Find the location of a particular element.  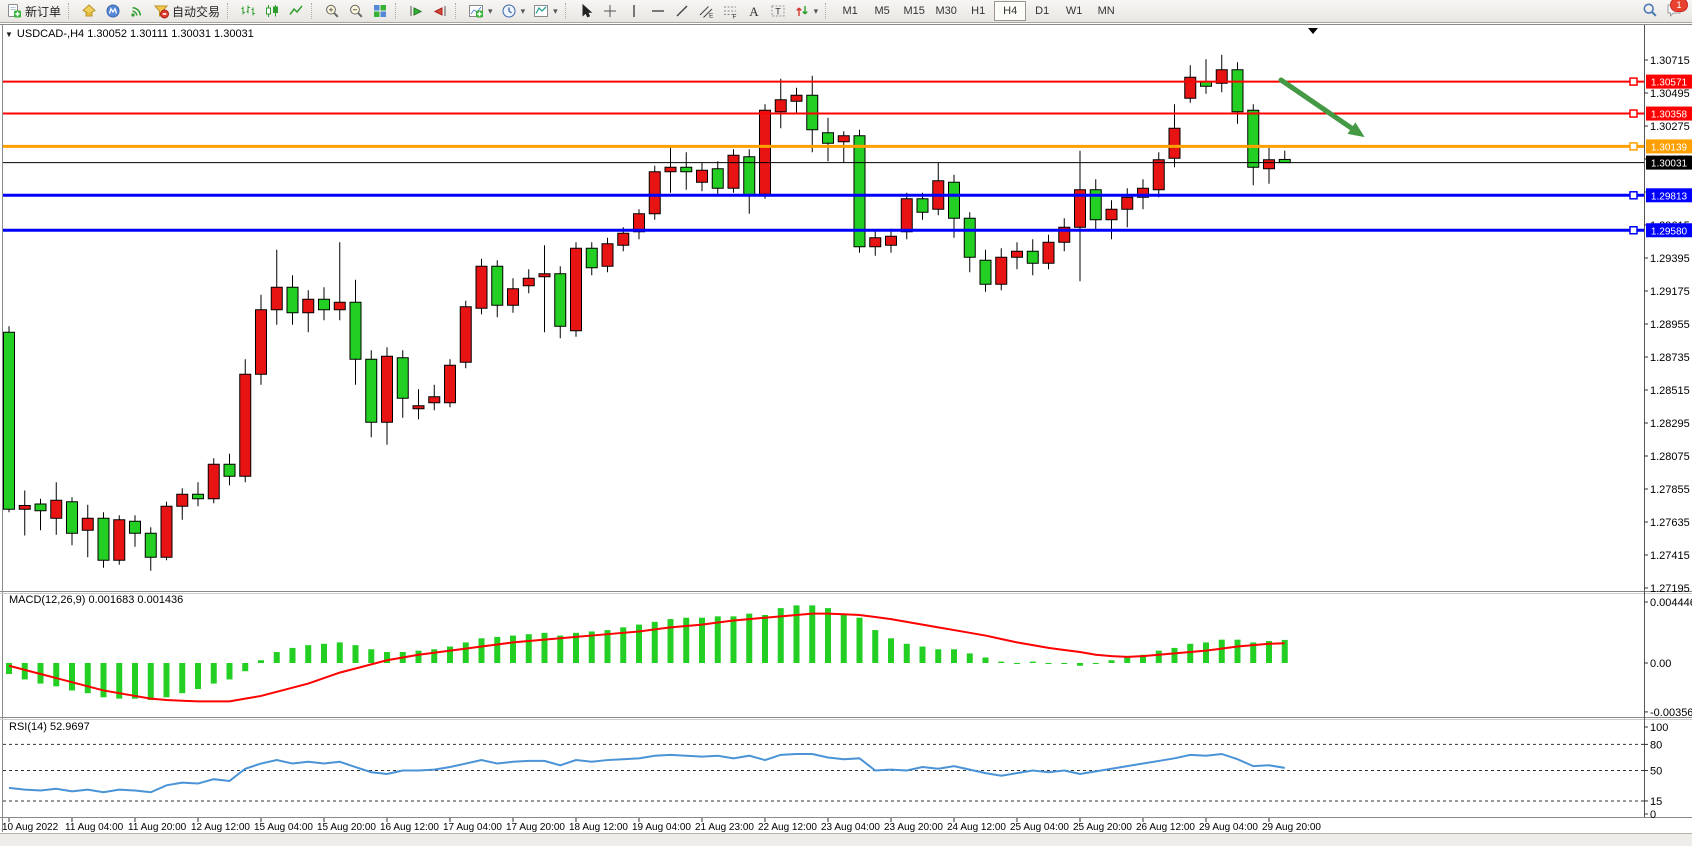

timeframe-m30-button: M30 is located at coordinates (946, 11).